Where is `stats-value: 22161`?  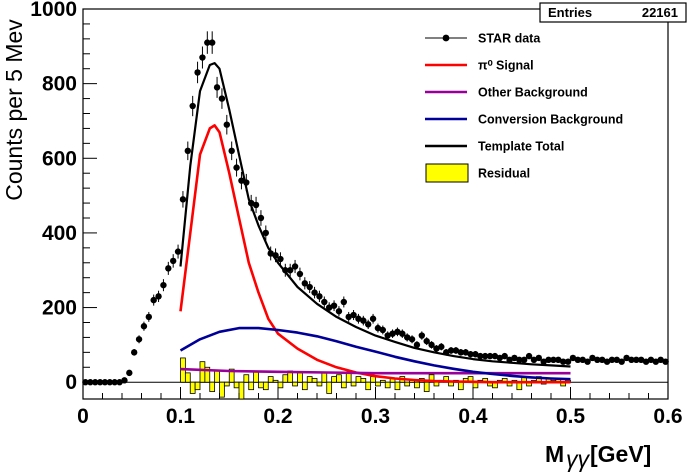
stats-value: 22161 is located at coordinates (660, 12).